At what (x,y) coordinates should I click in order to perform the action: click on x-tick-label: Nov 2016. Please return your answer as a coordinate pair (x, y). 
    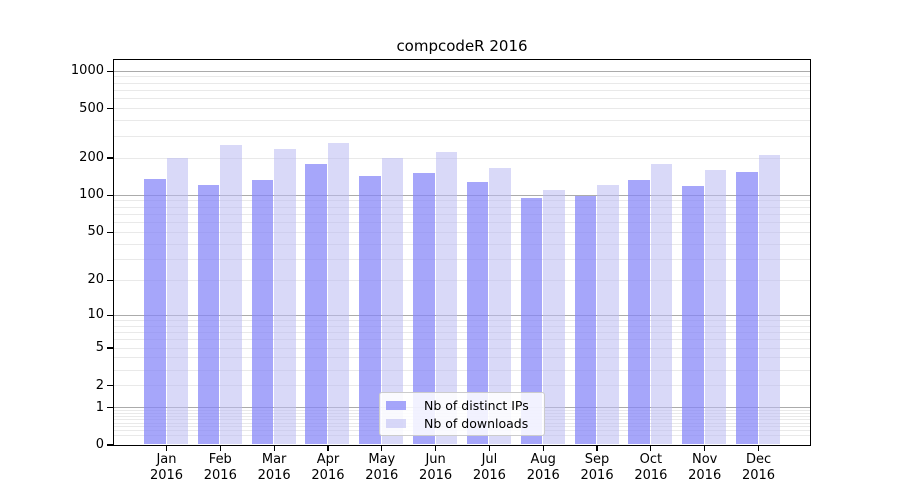
    Looking at the image, I should click on (705, 467).